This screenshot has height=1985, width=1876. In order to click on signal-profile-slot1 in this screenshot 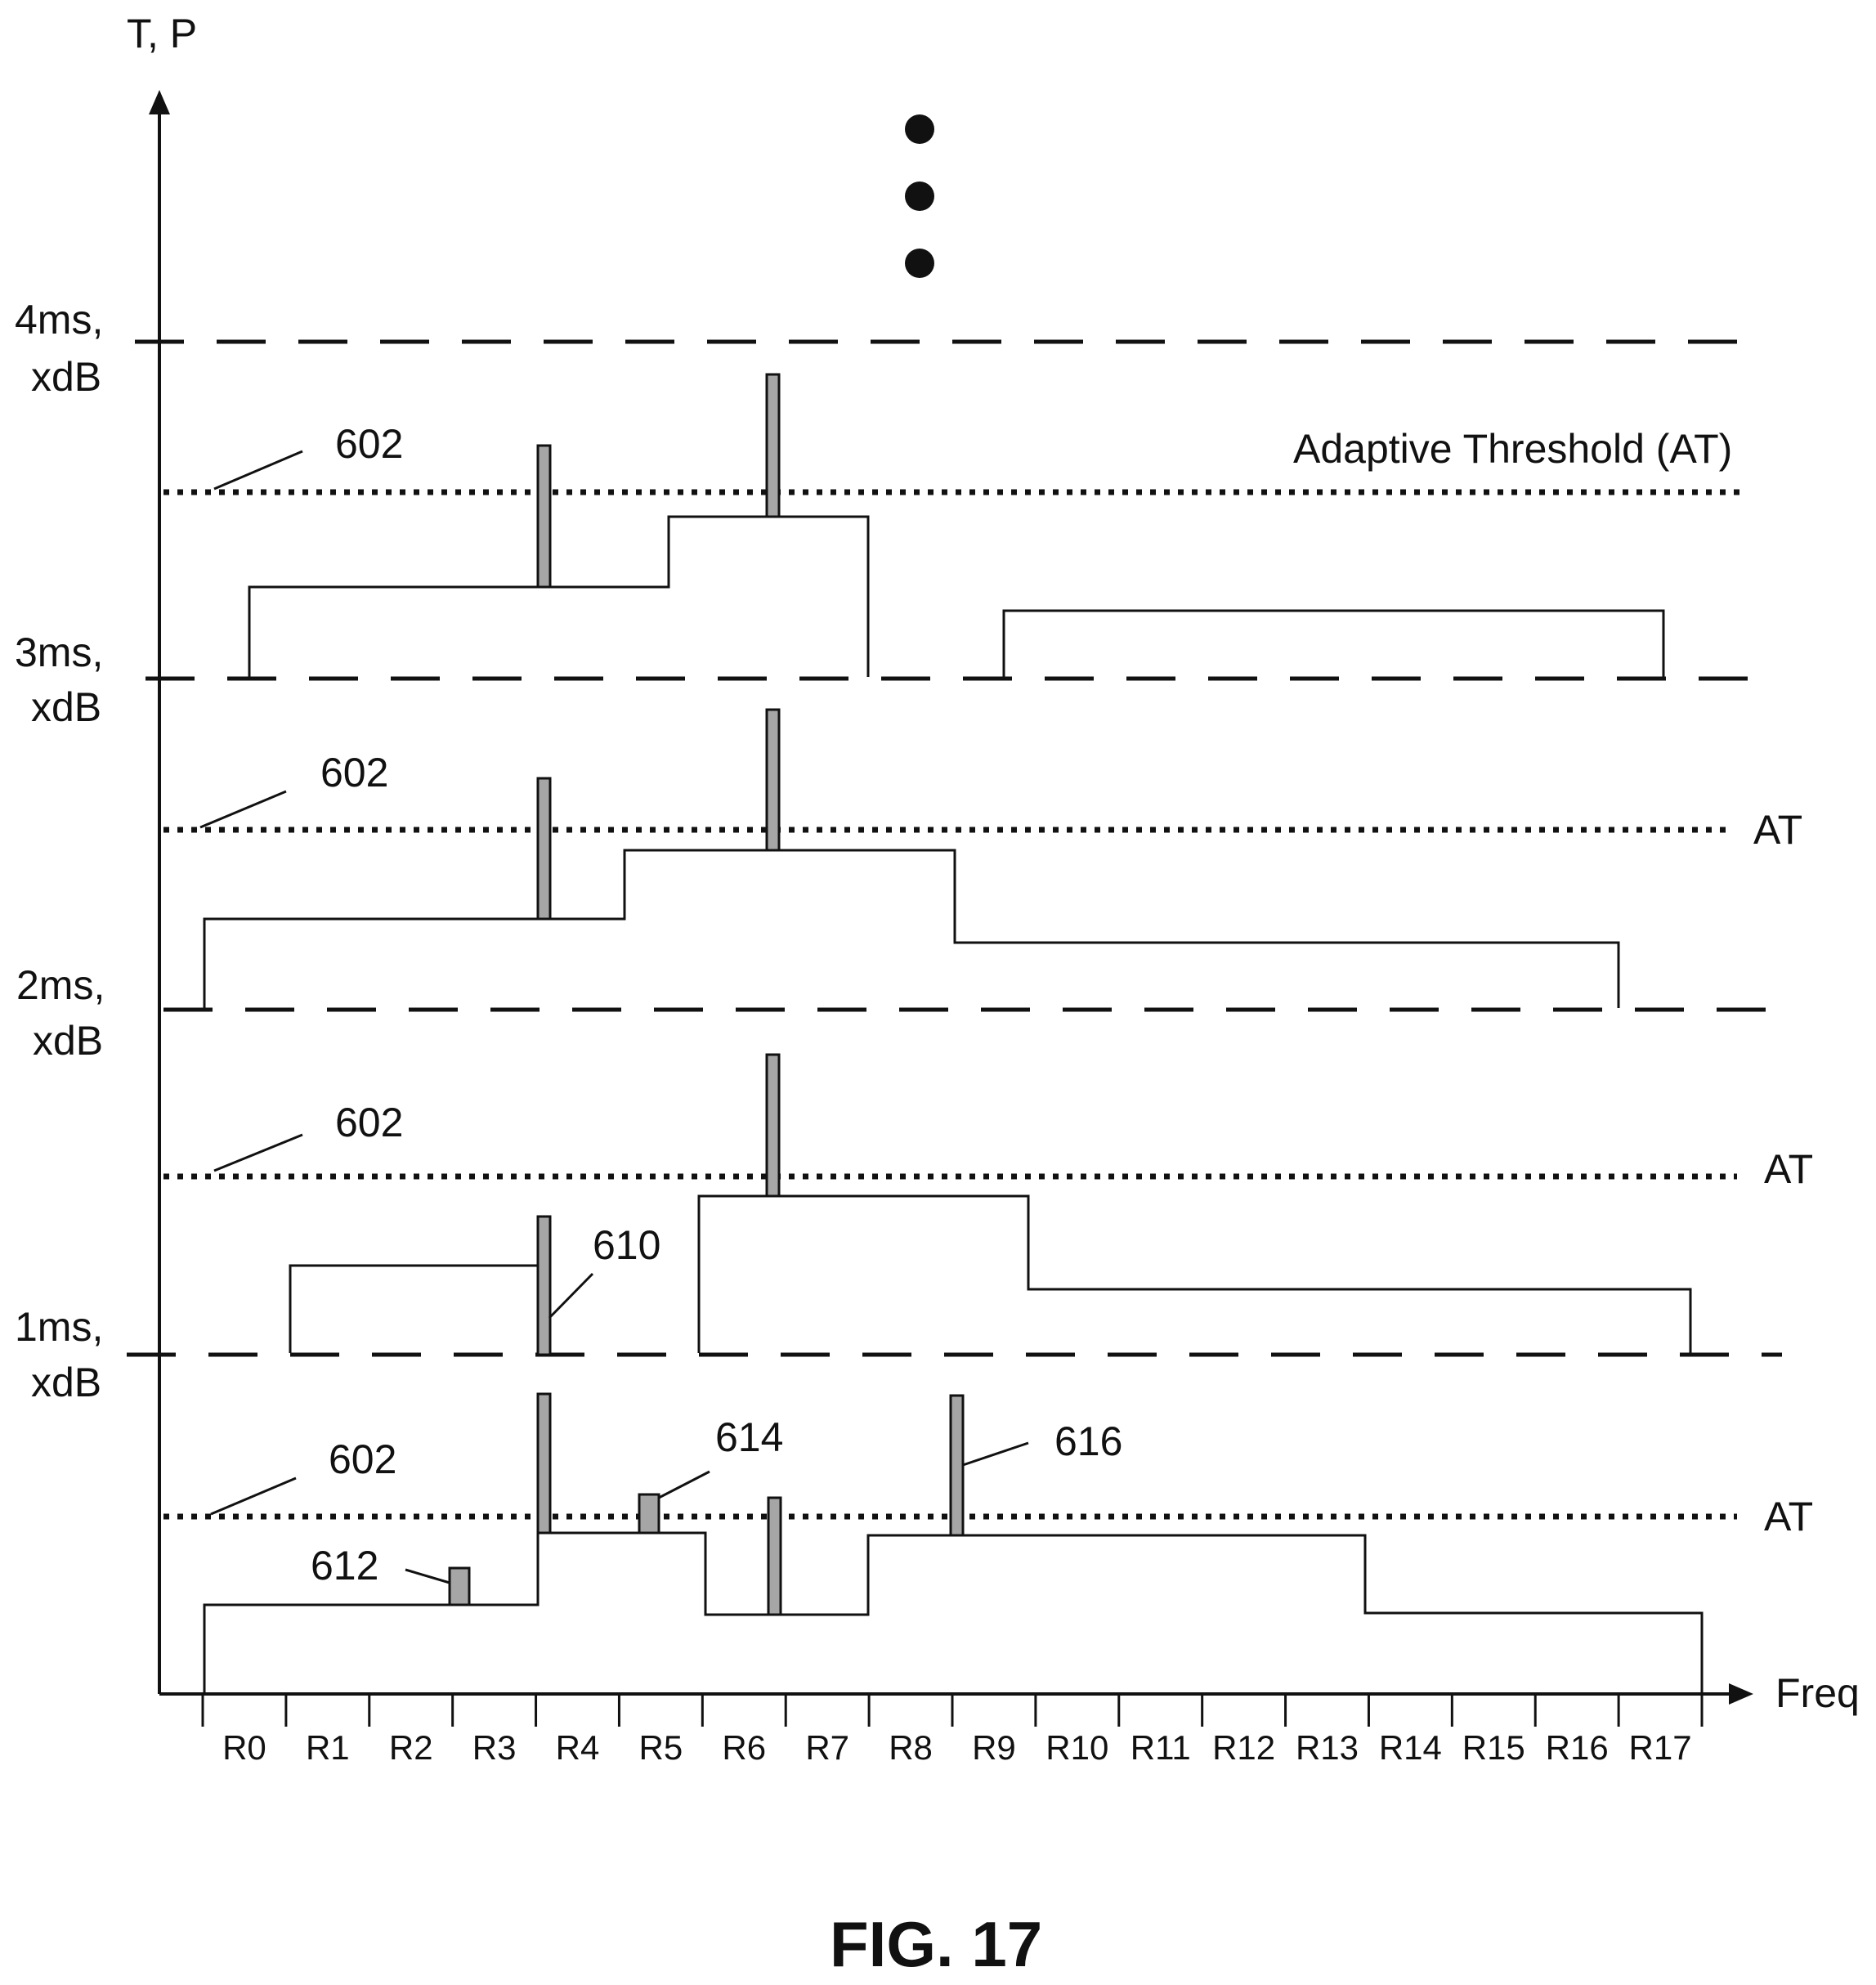, I will do `click(953, 1612)`.